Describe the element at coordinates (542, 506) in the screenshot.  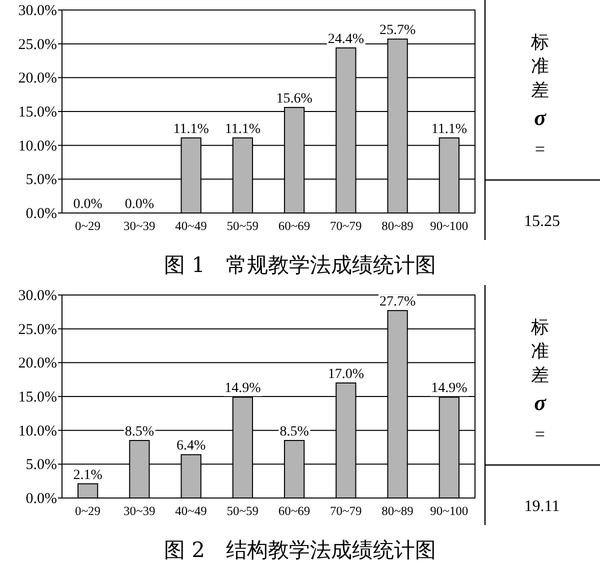
I see `text: 19.11` at that location.